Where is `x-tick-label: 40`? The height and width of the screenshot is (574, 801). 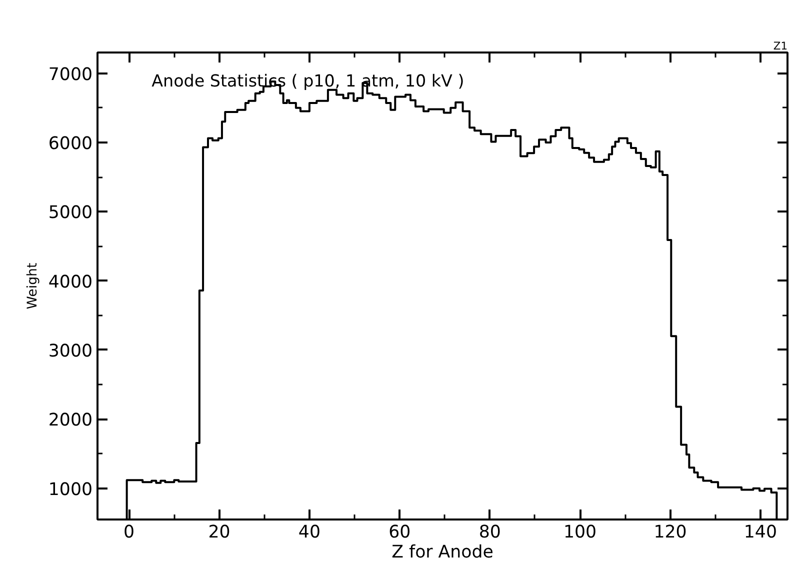
x-tick-label: 40 is located at coordinates (309, 532).